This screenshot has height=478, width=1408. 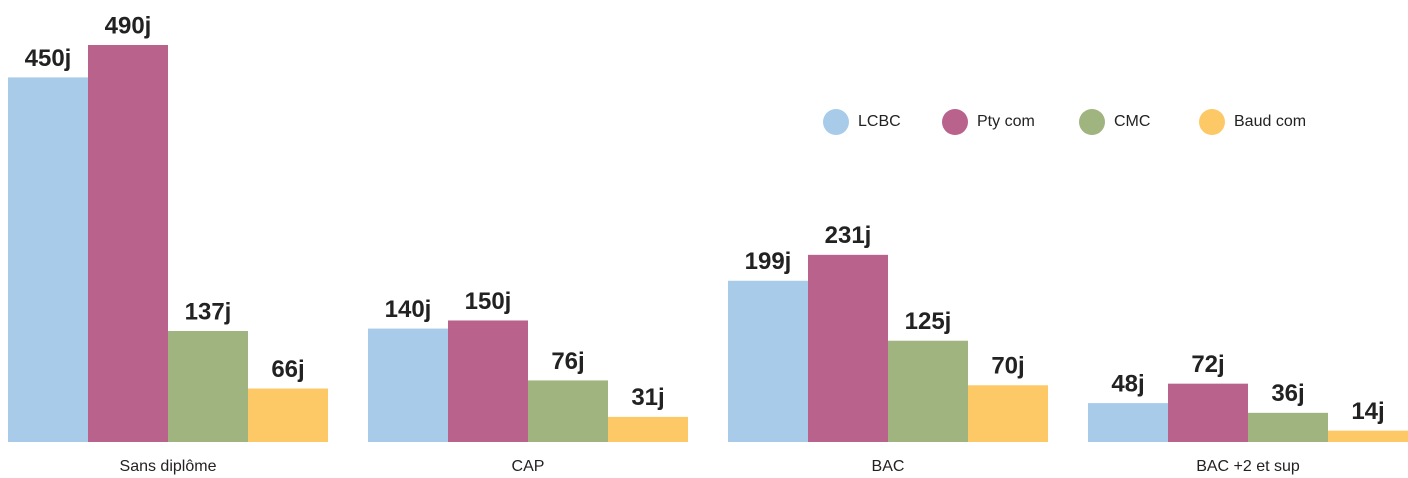 I want to click on value-label: 150j, so click(x=488, y=301).